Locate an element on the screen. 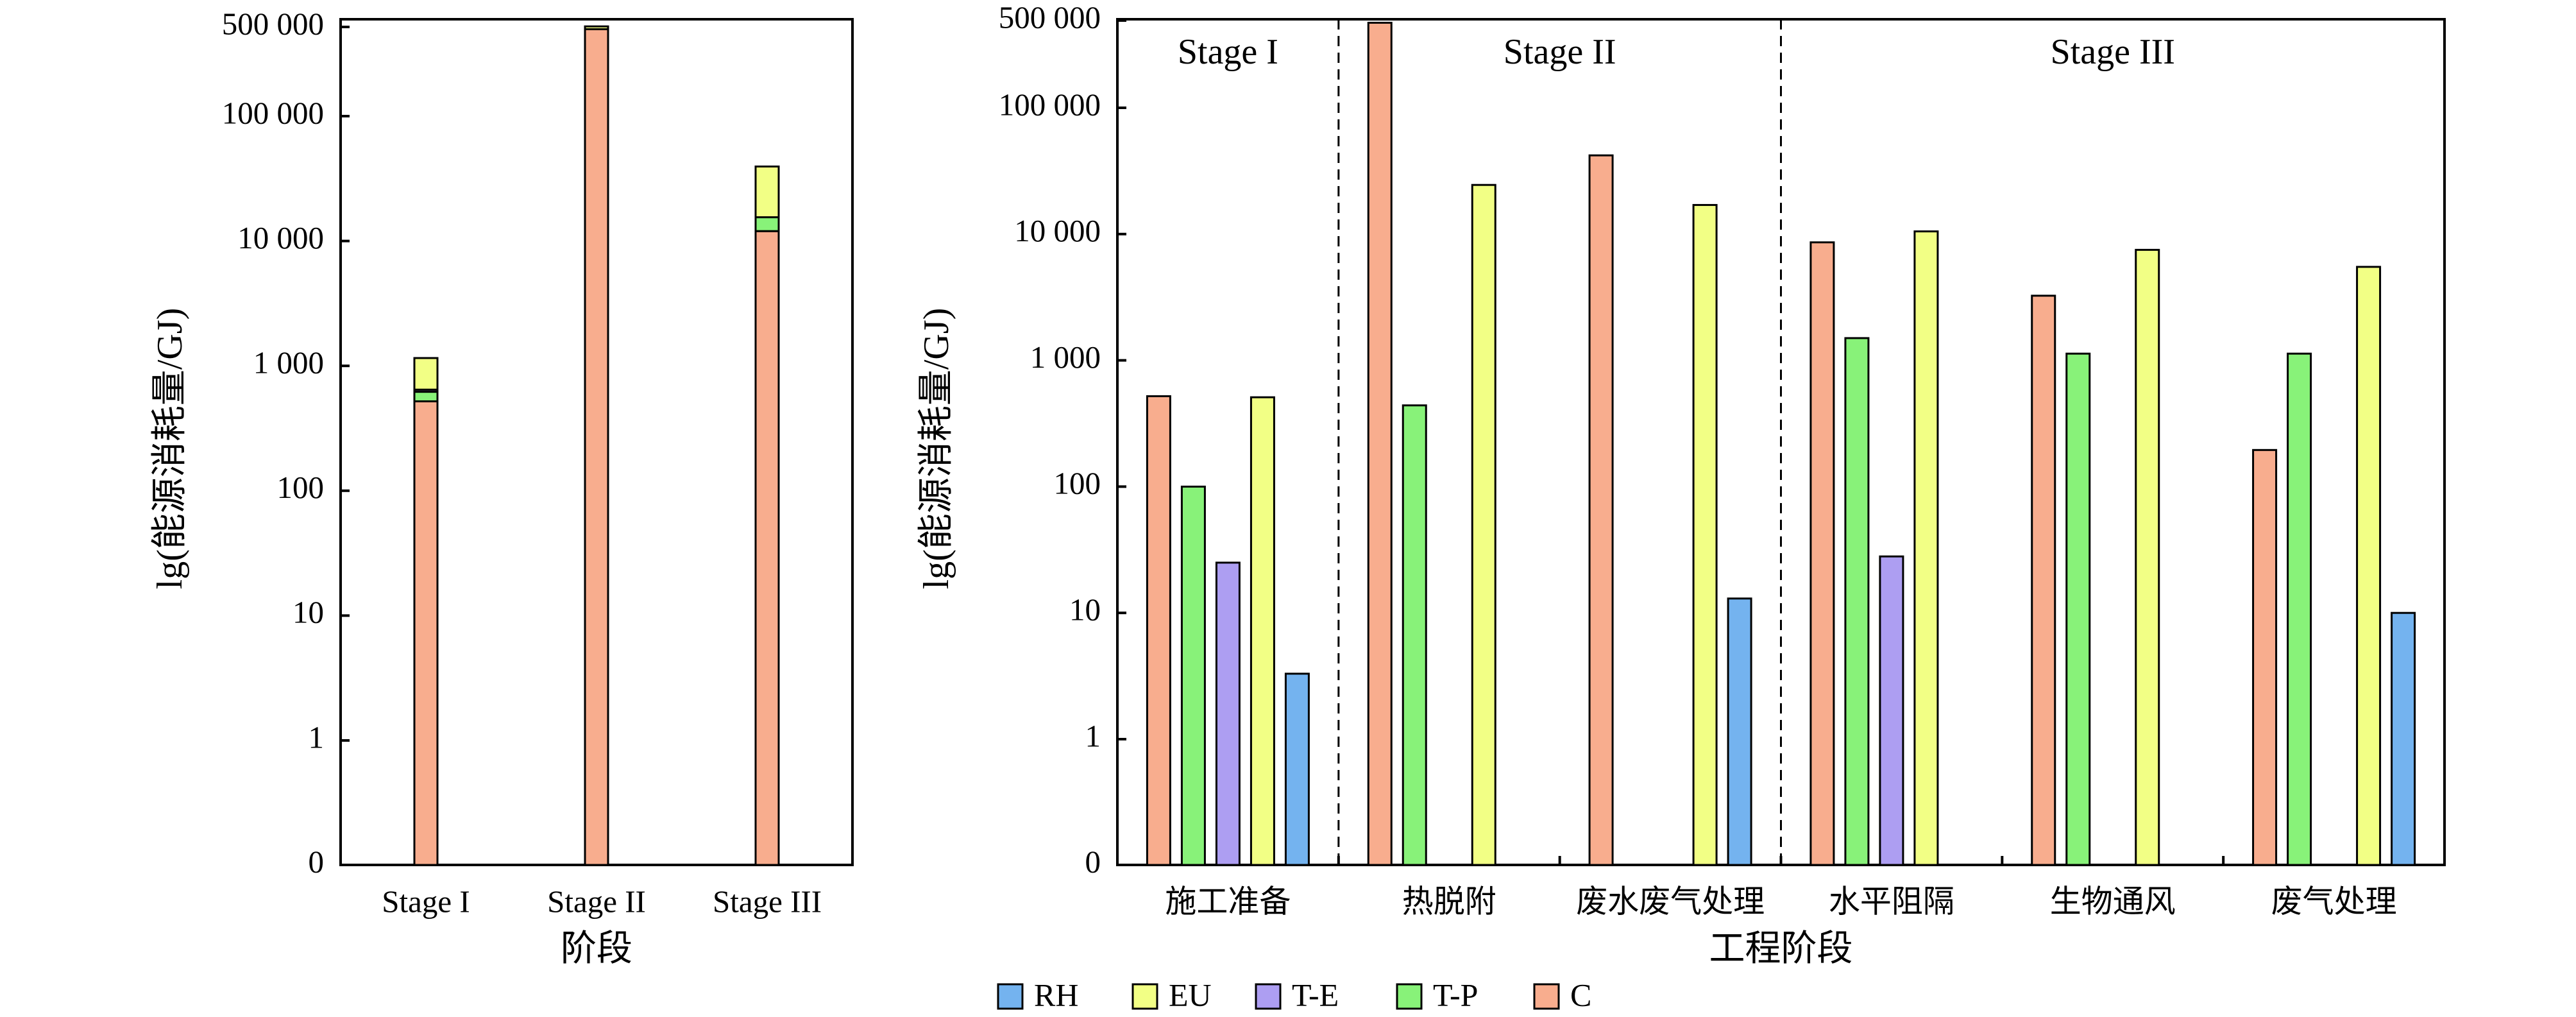 The height and width of the screenshot is (1017, 2576). x-tick-label: Stage II is located at coordinates (596, 901).